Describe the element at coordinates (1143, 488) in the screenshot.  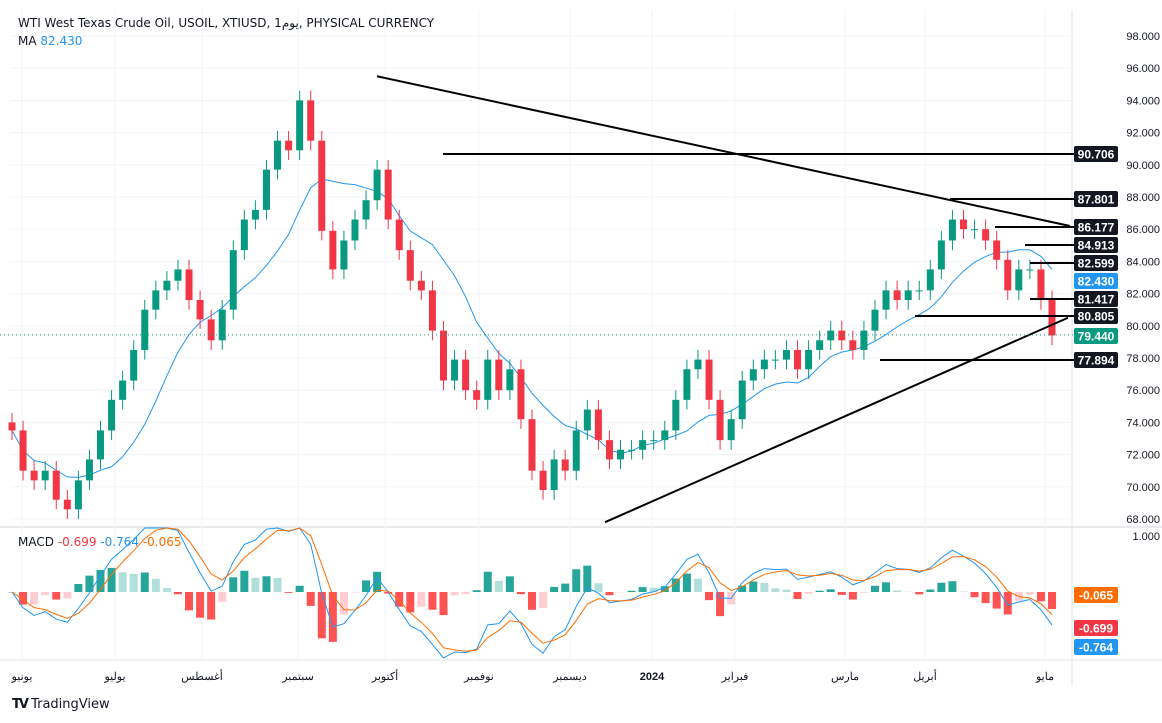
I see `price-tick-label: 70.000` at that location.